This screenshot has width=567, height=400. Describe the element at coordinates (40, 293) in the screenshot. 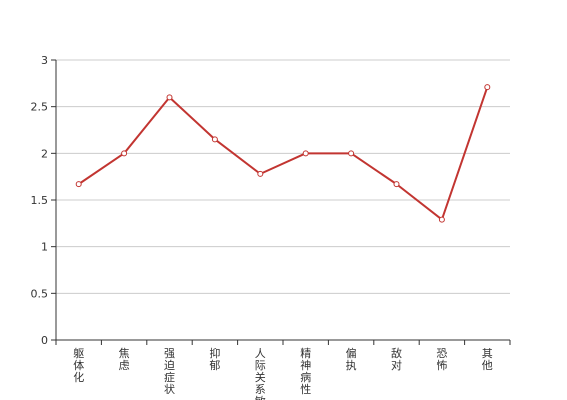

I see `y-tick-label: 0.5` at that location.